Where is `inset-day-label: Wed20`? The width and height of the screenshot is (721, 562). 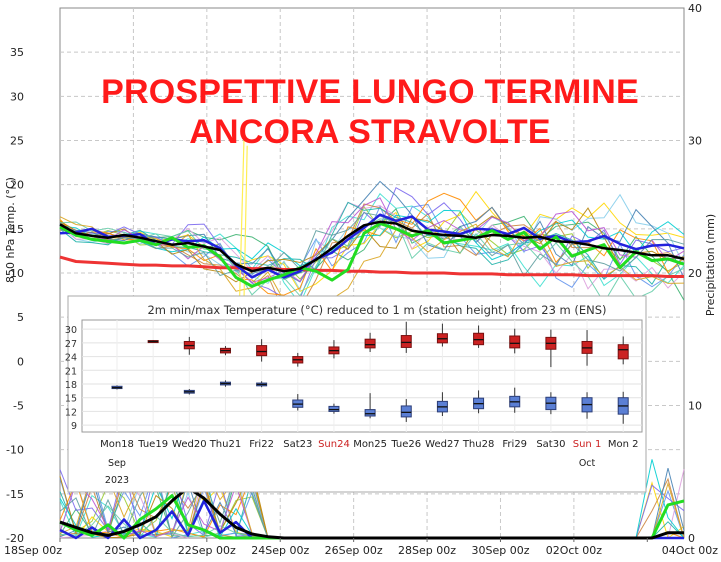
inset-day-label: Wed20 is located at coordinates (189, 444).